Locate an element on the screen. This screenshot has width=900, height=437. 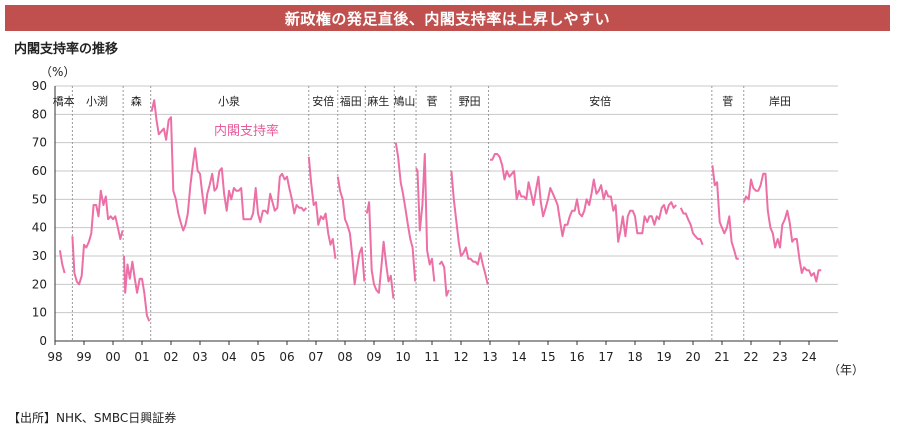
y-tick-label-80: 80 is located at coordinates (39, 114).